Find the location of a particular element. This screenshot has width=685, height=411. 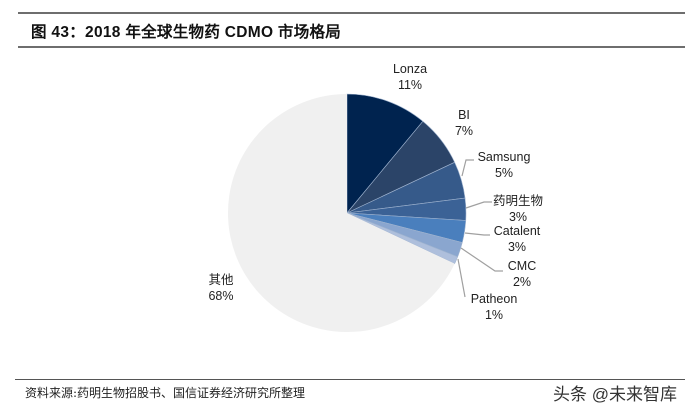

footer-rule is located at coordinates (350, 379).